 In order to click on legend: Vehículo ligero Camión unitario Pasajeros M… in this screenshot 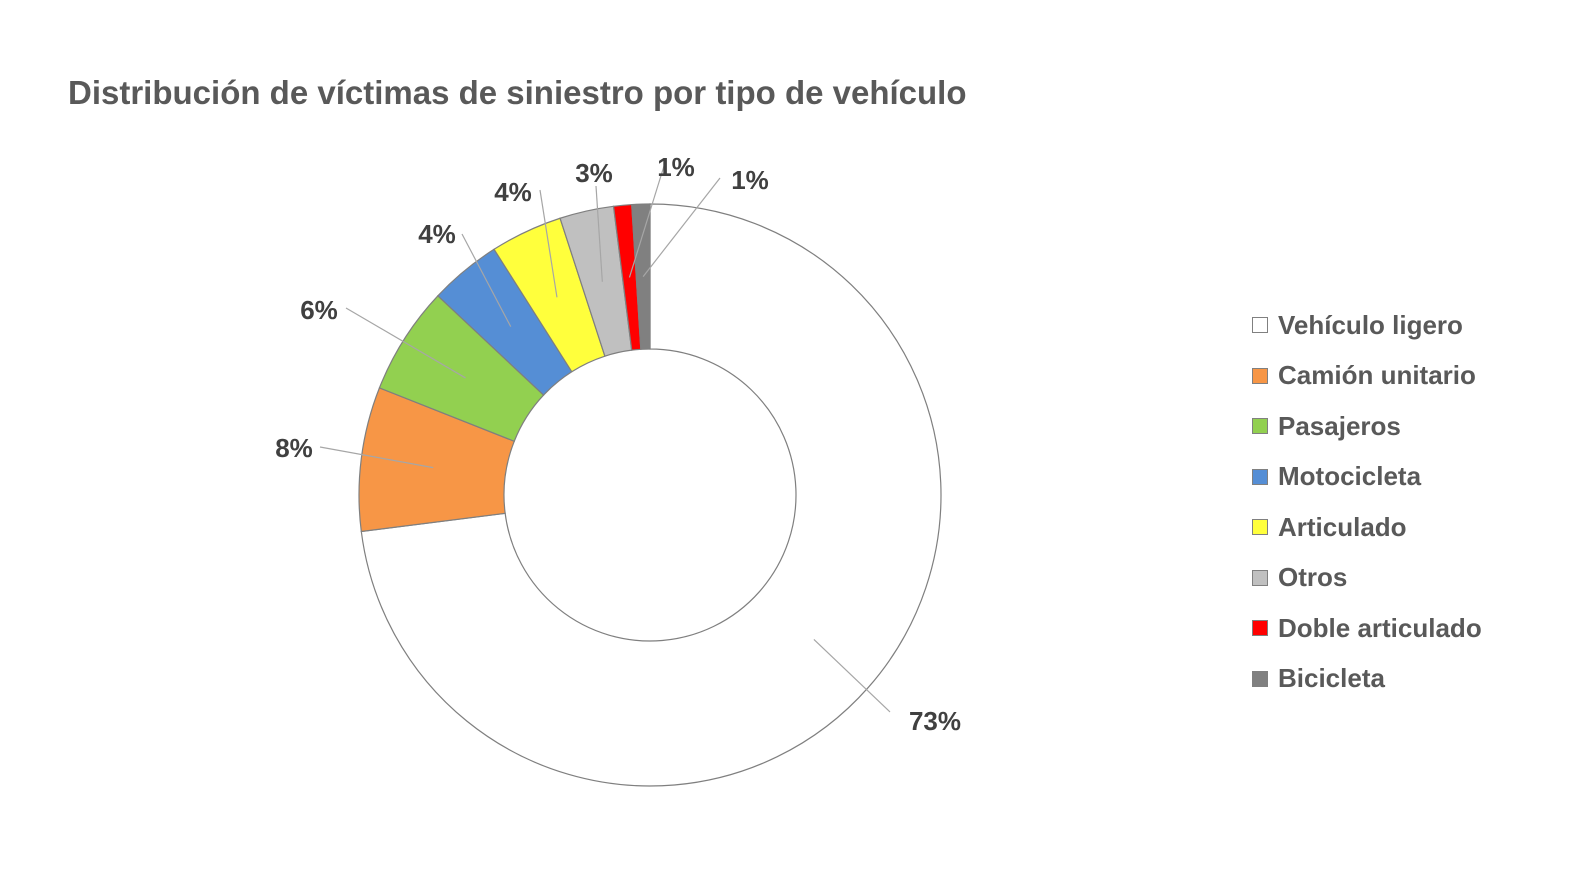, I will do `click(1367, 502)`.